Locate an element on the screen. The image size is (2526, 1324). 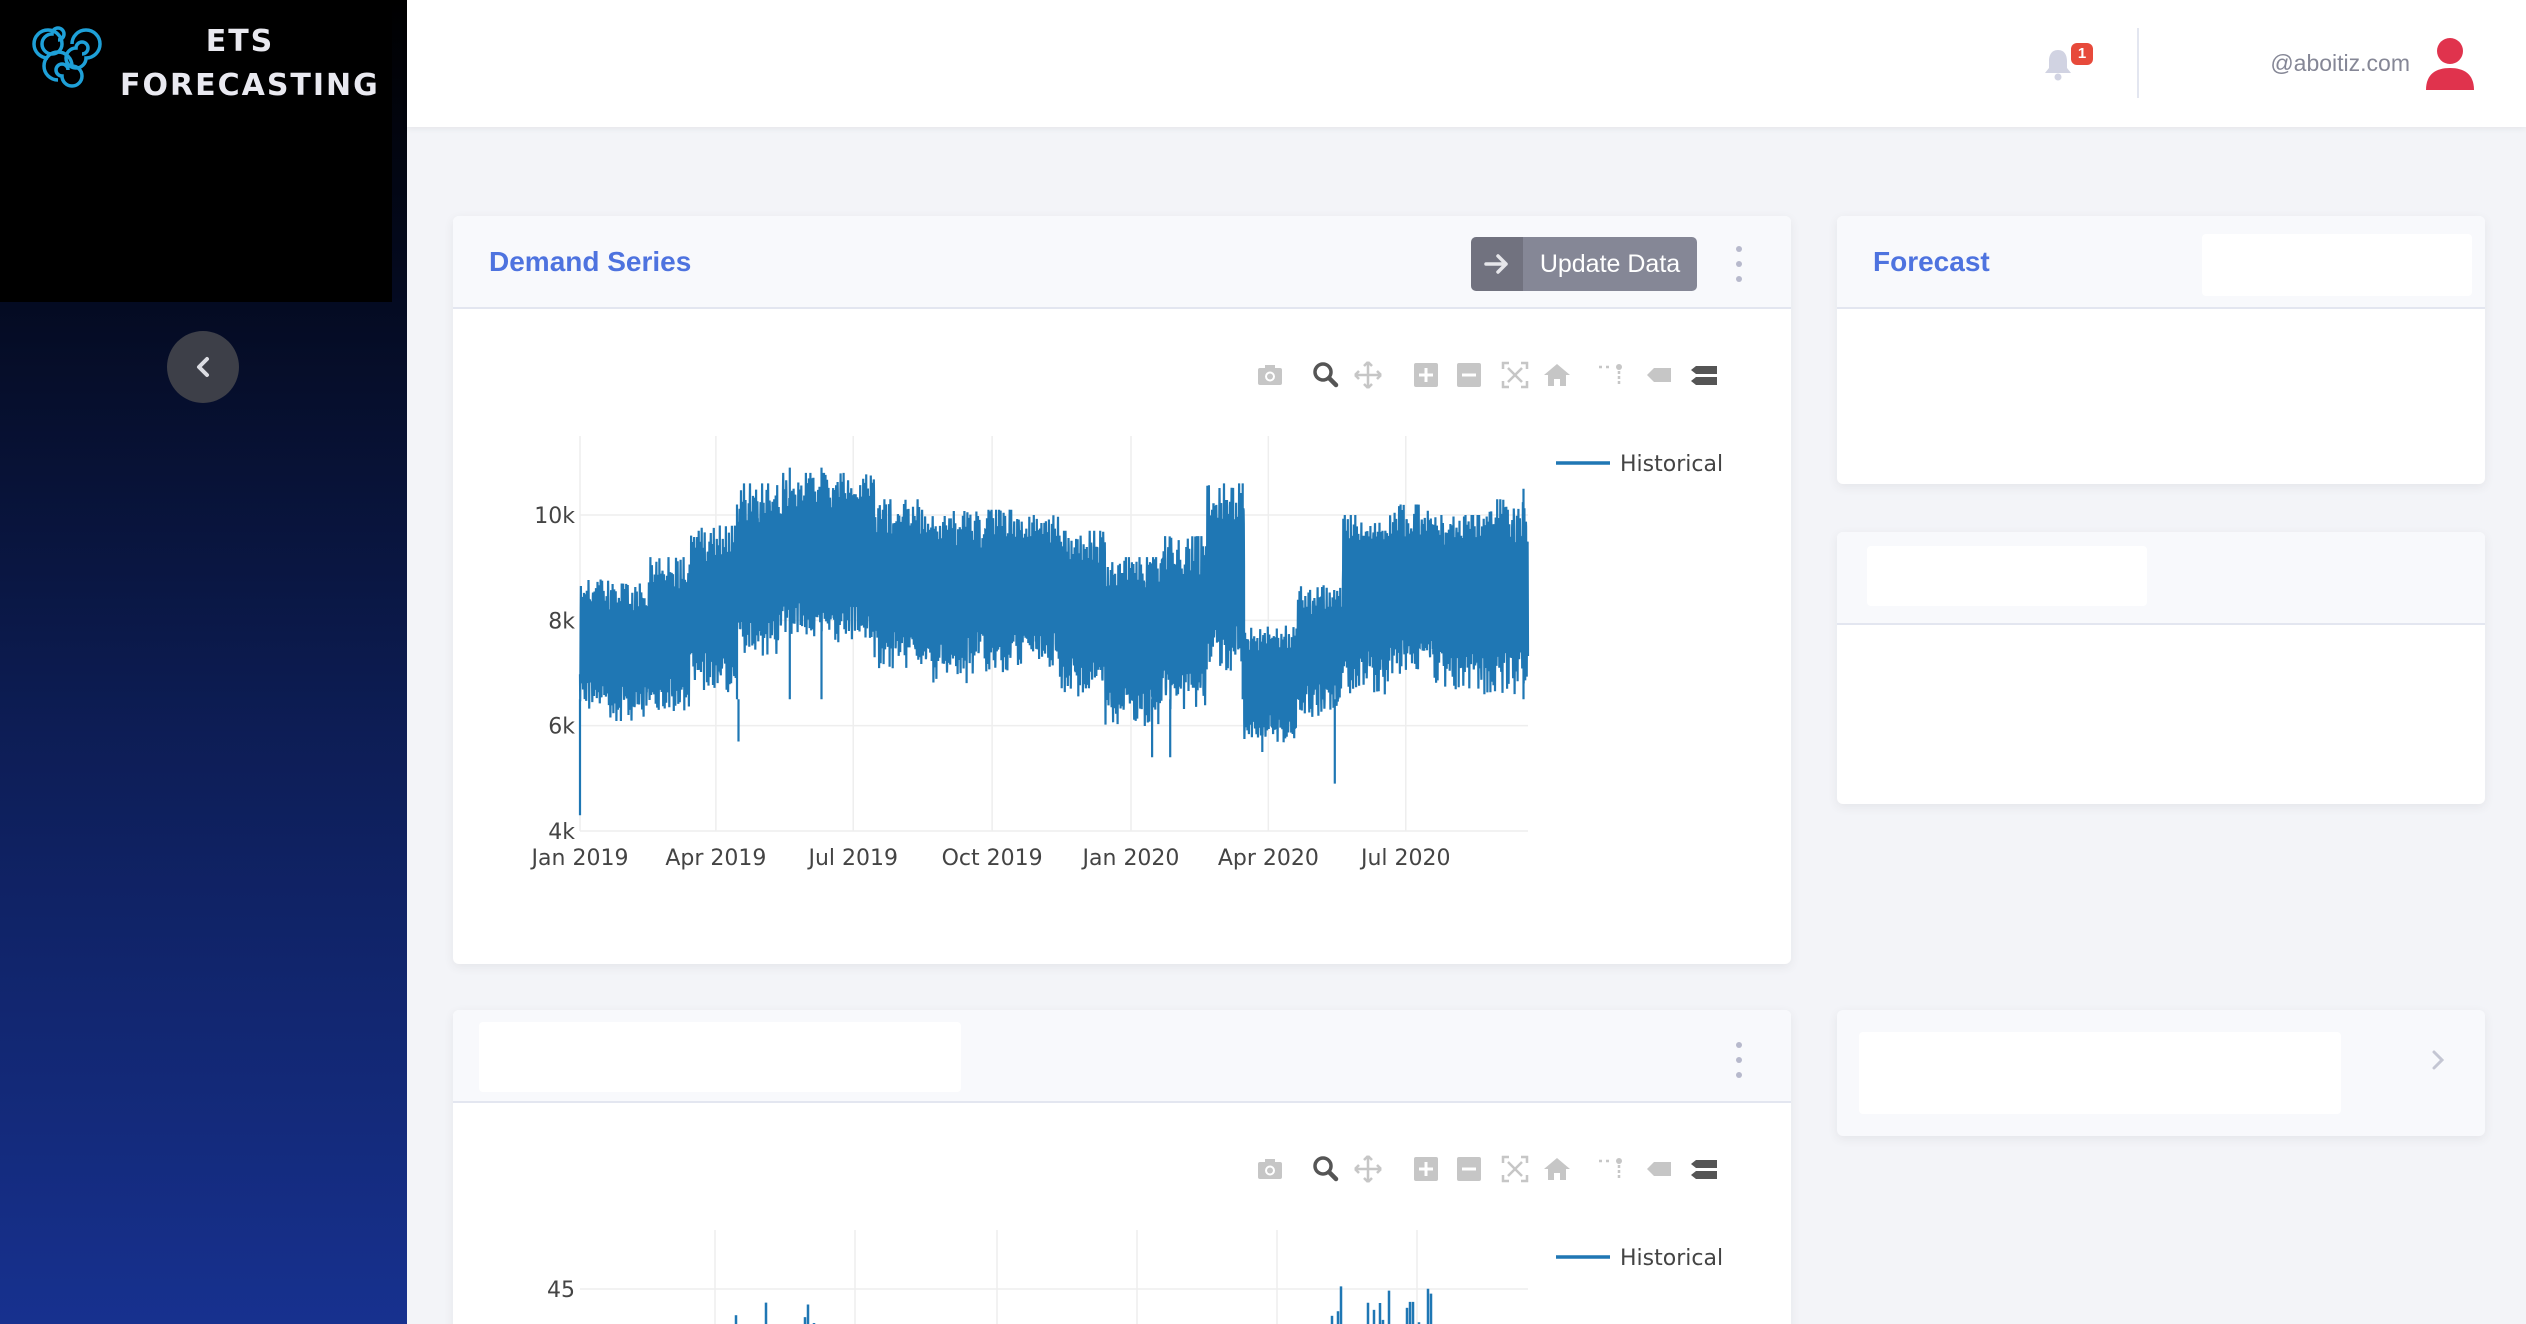
y-tick-label: 10k is located at coordinates (554, 516).